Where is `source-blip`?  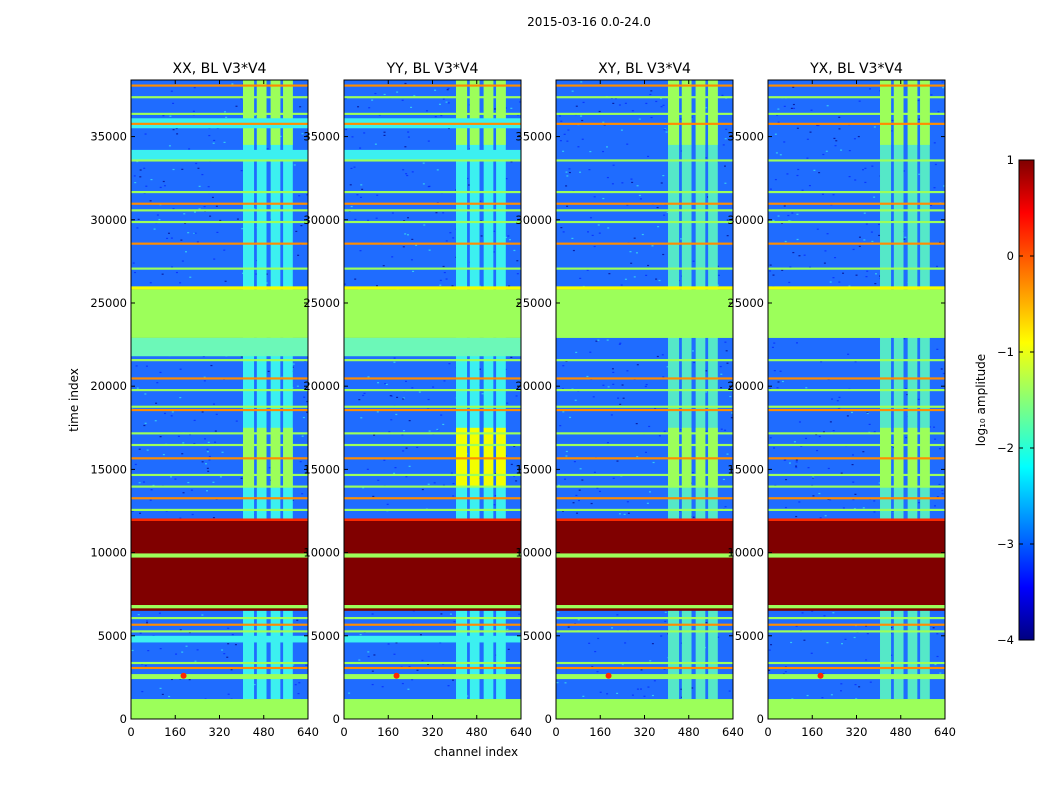
source-blip is located at coordinates (183, 675).